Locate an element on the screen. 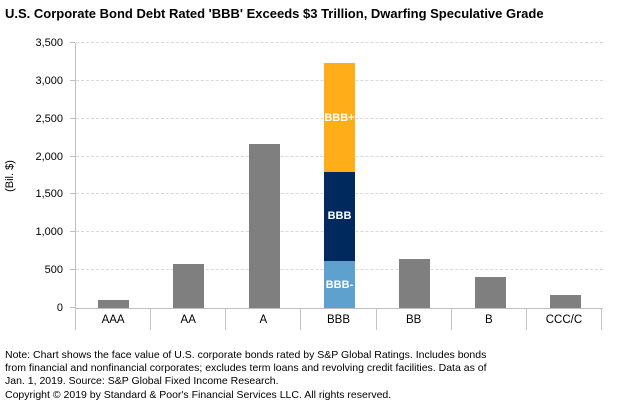 The width and height of the screenshot is (630, 411). bar-cell-aa is located at coordinates (188, 175).